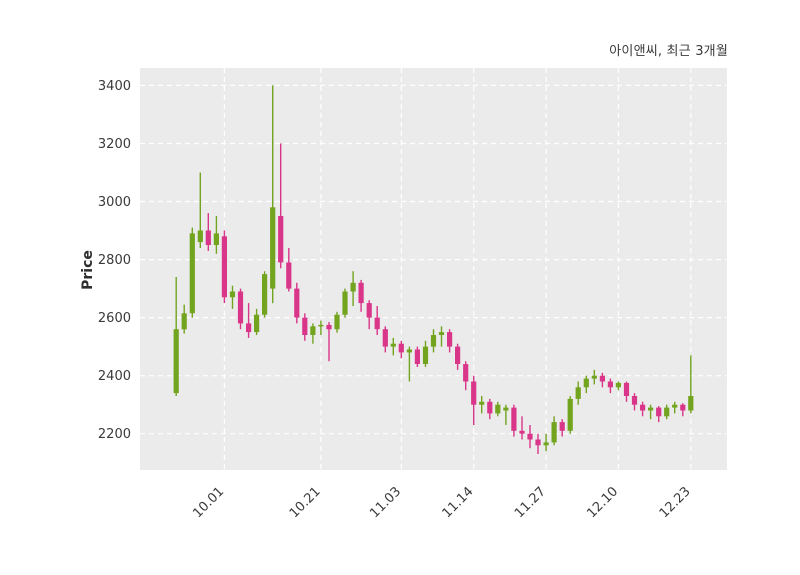 This screenshot has height=575, width=800. Describe the element at coordinates (602, 502) in the screenshot. I see `x-tick-label: 12.10` at that location.